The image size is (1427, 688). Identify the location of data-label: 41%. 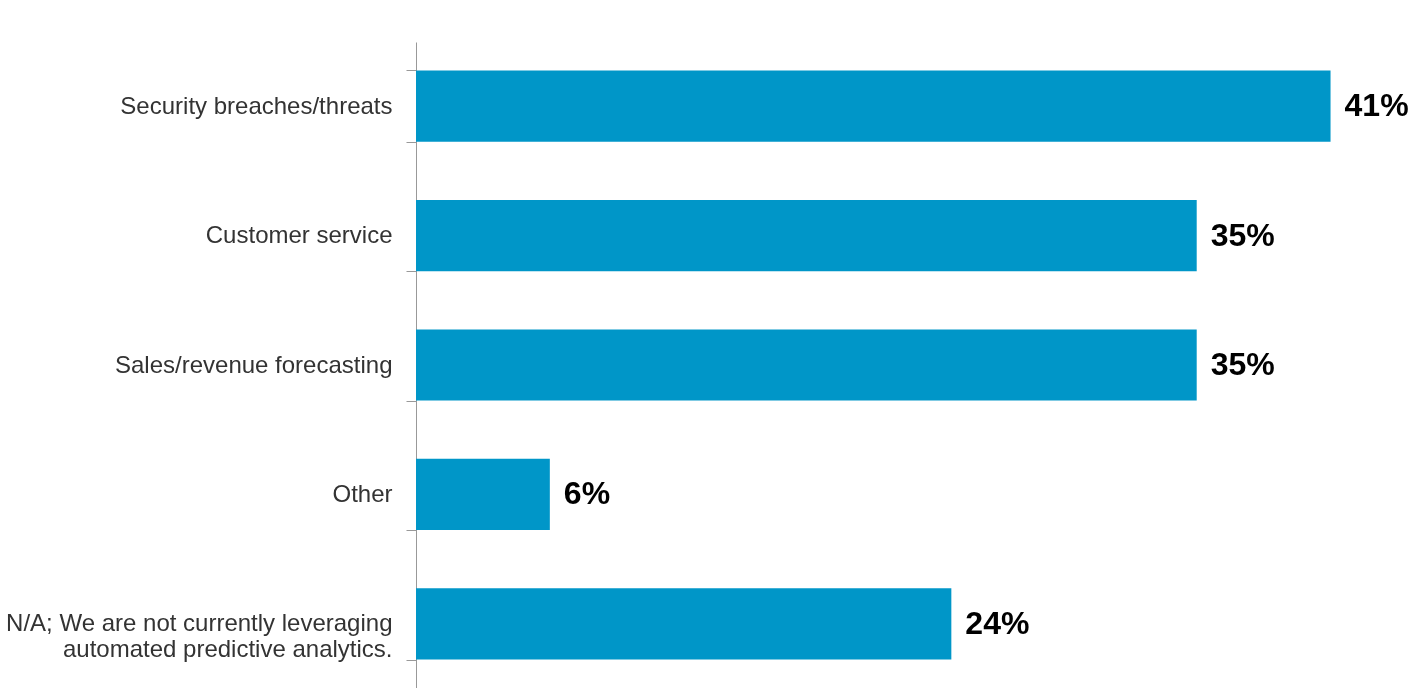
(1376, 105).